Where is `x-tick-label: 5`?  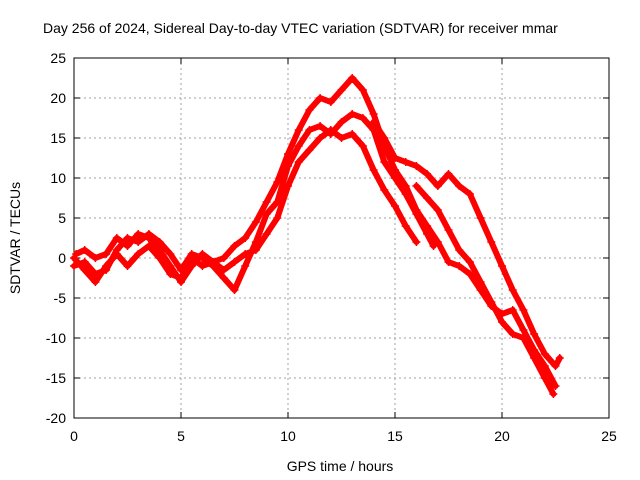 x-tick-label: 5 is located at coordinates (181, 436).